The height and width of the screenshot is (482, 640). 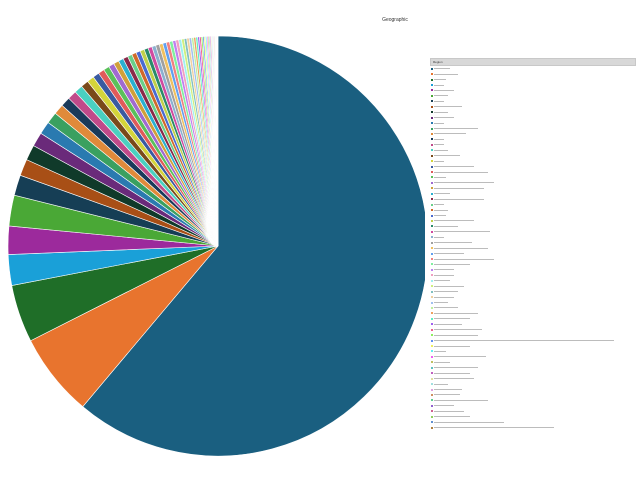 I want to click on pie-slice, so click(x=218, y=141).